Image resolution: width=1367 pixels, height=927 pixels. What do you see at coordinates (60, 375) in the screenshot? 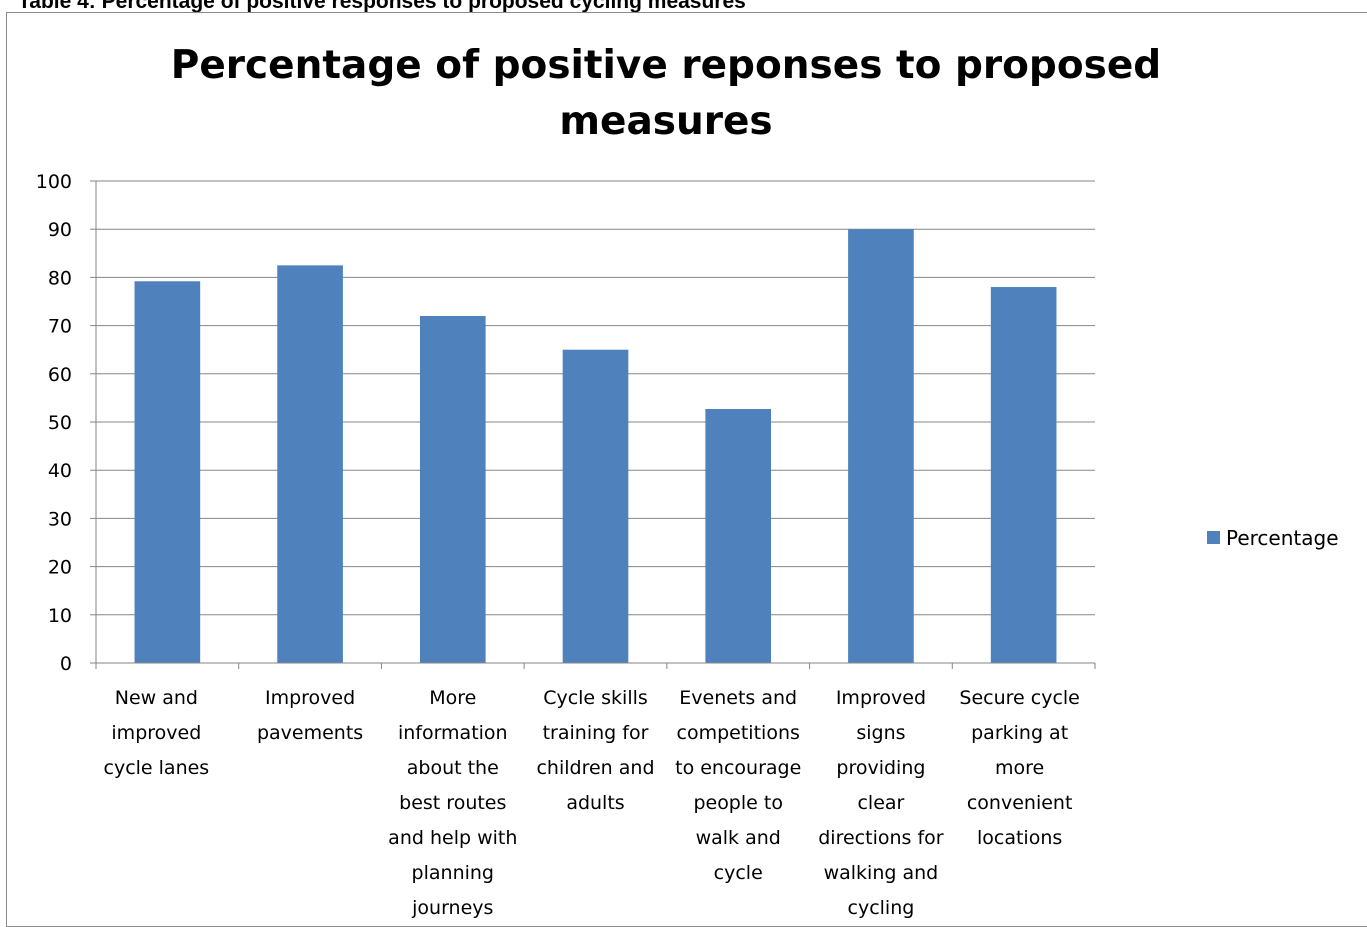
I see `y-tick-label: 60` at bounding box center [60, 375].